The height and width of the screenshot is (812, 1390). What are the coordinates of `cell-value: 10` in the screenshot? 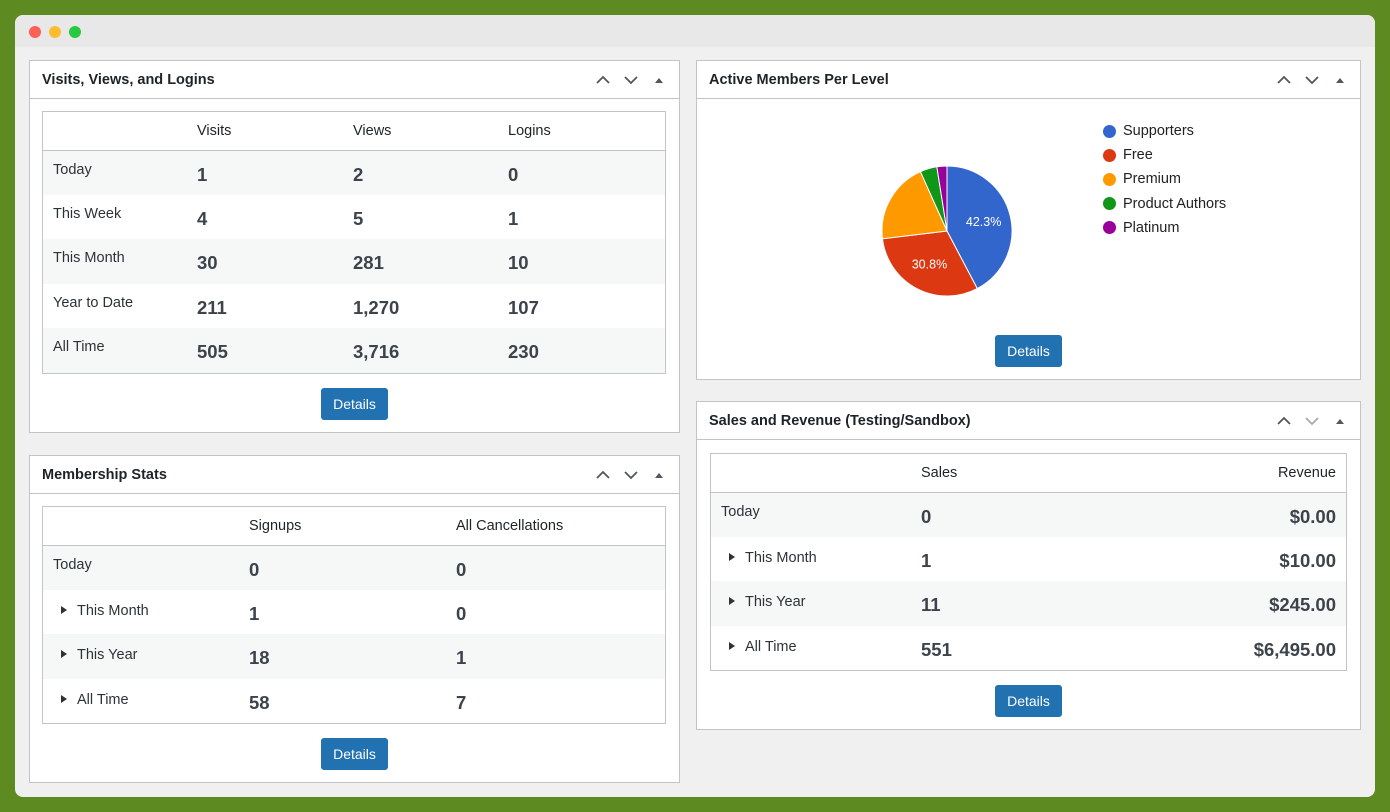 It's located at (586, 261).